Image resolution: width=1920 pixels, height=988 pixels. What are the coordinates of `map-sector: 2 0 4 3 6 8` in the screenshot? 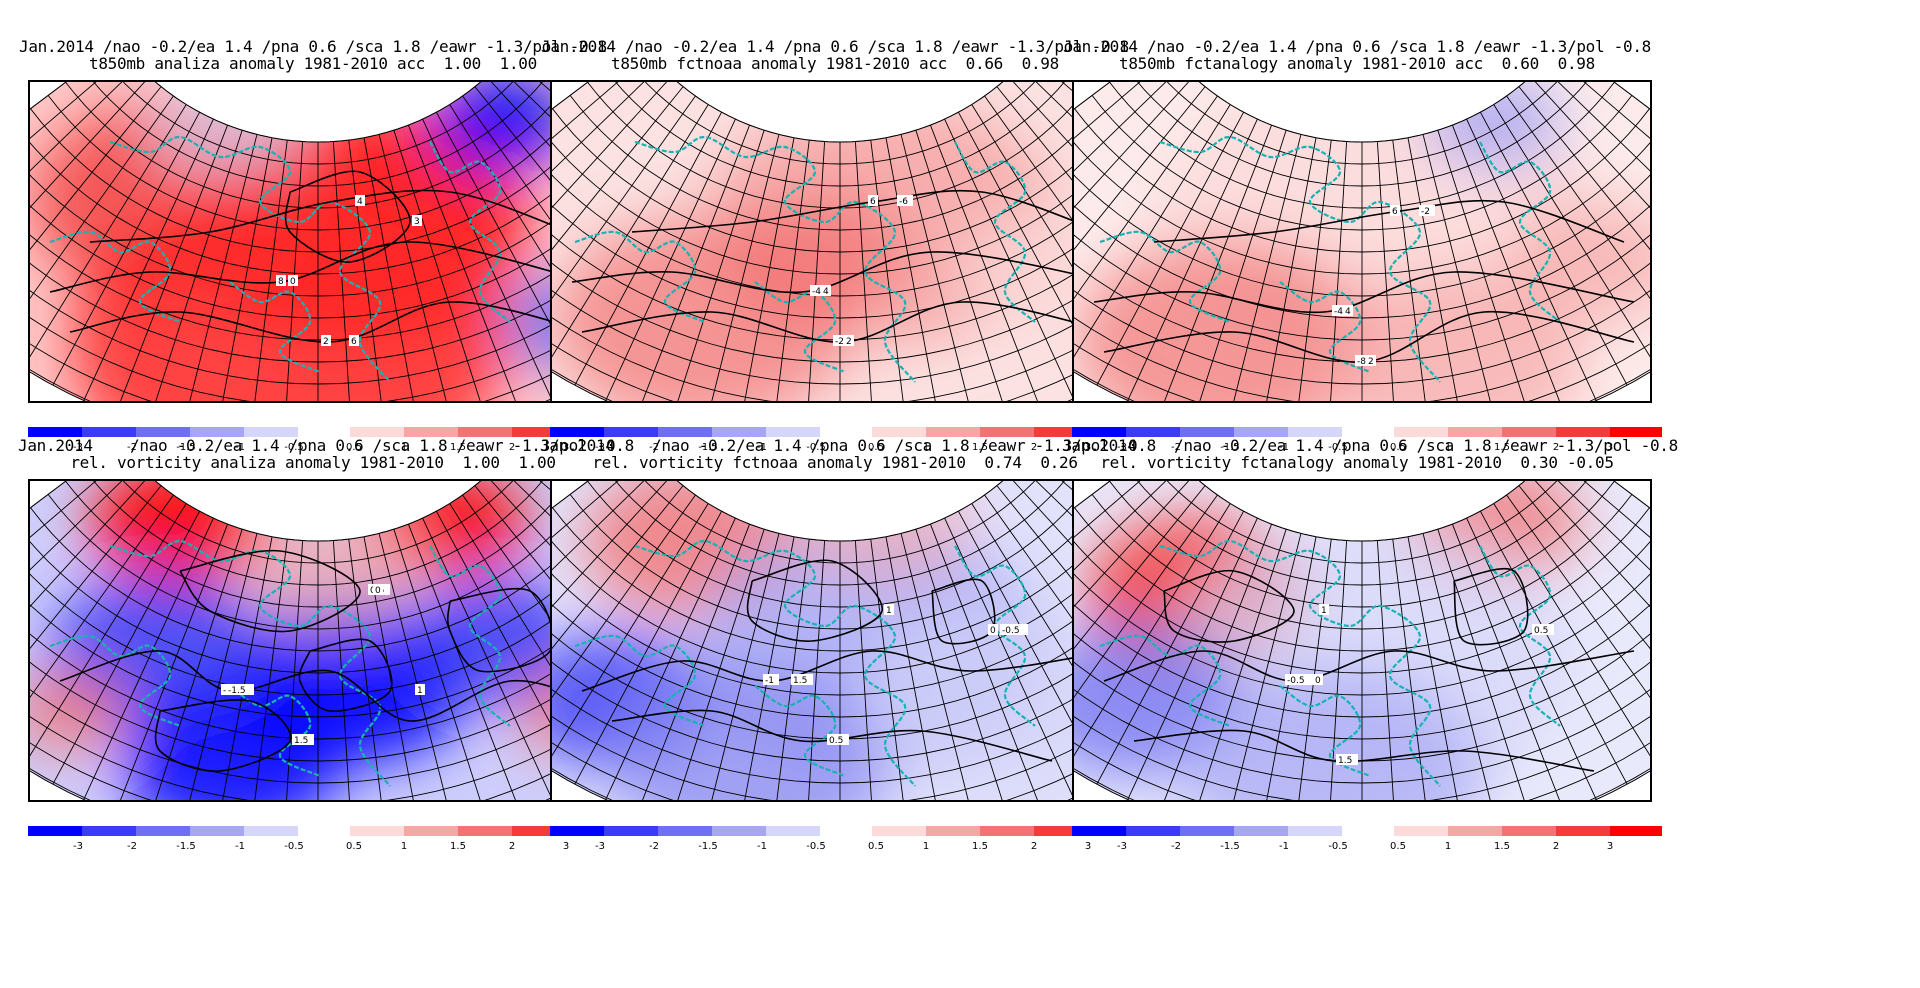 It's located at (318, 241).